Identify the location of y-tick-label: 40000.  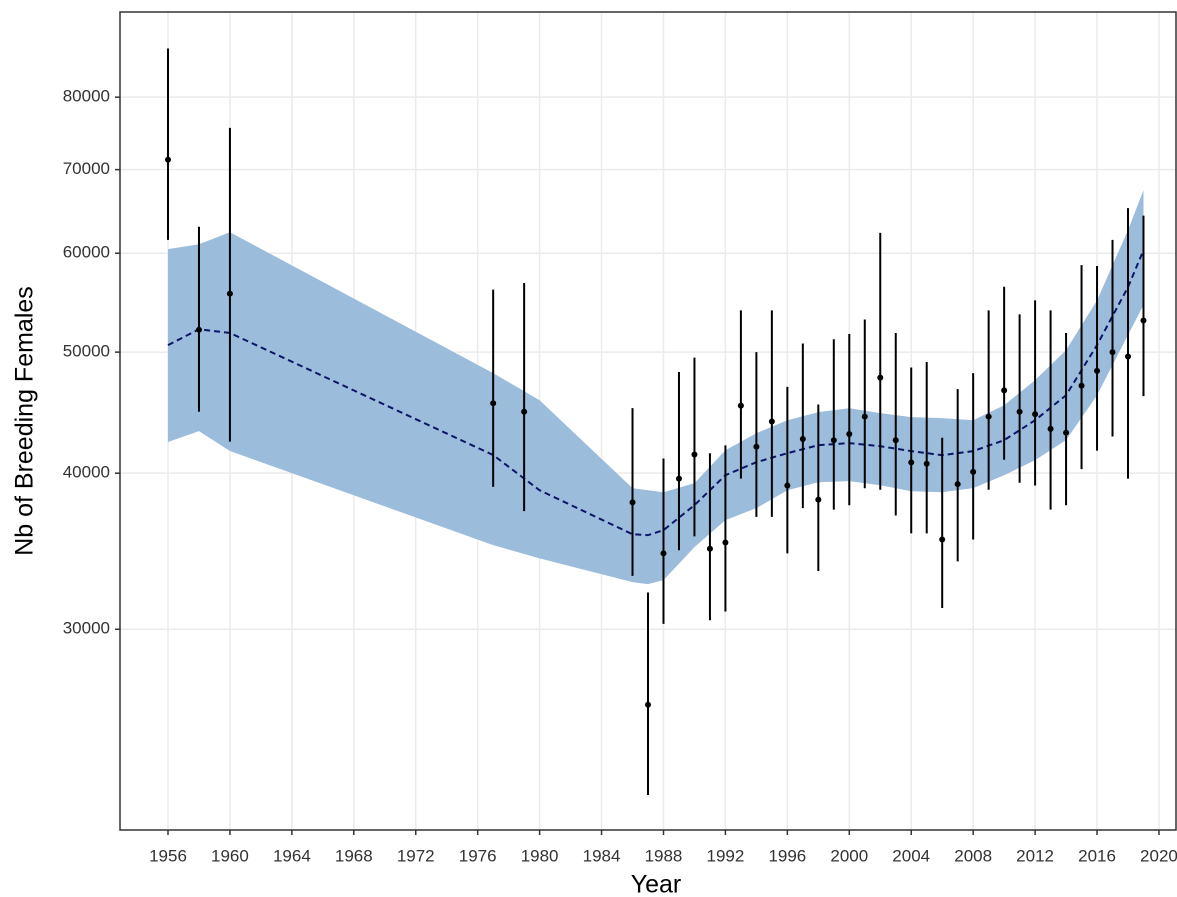
(86, 472).